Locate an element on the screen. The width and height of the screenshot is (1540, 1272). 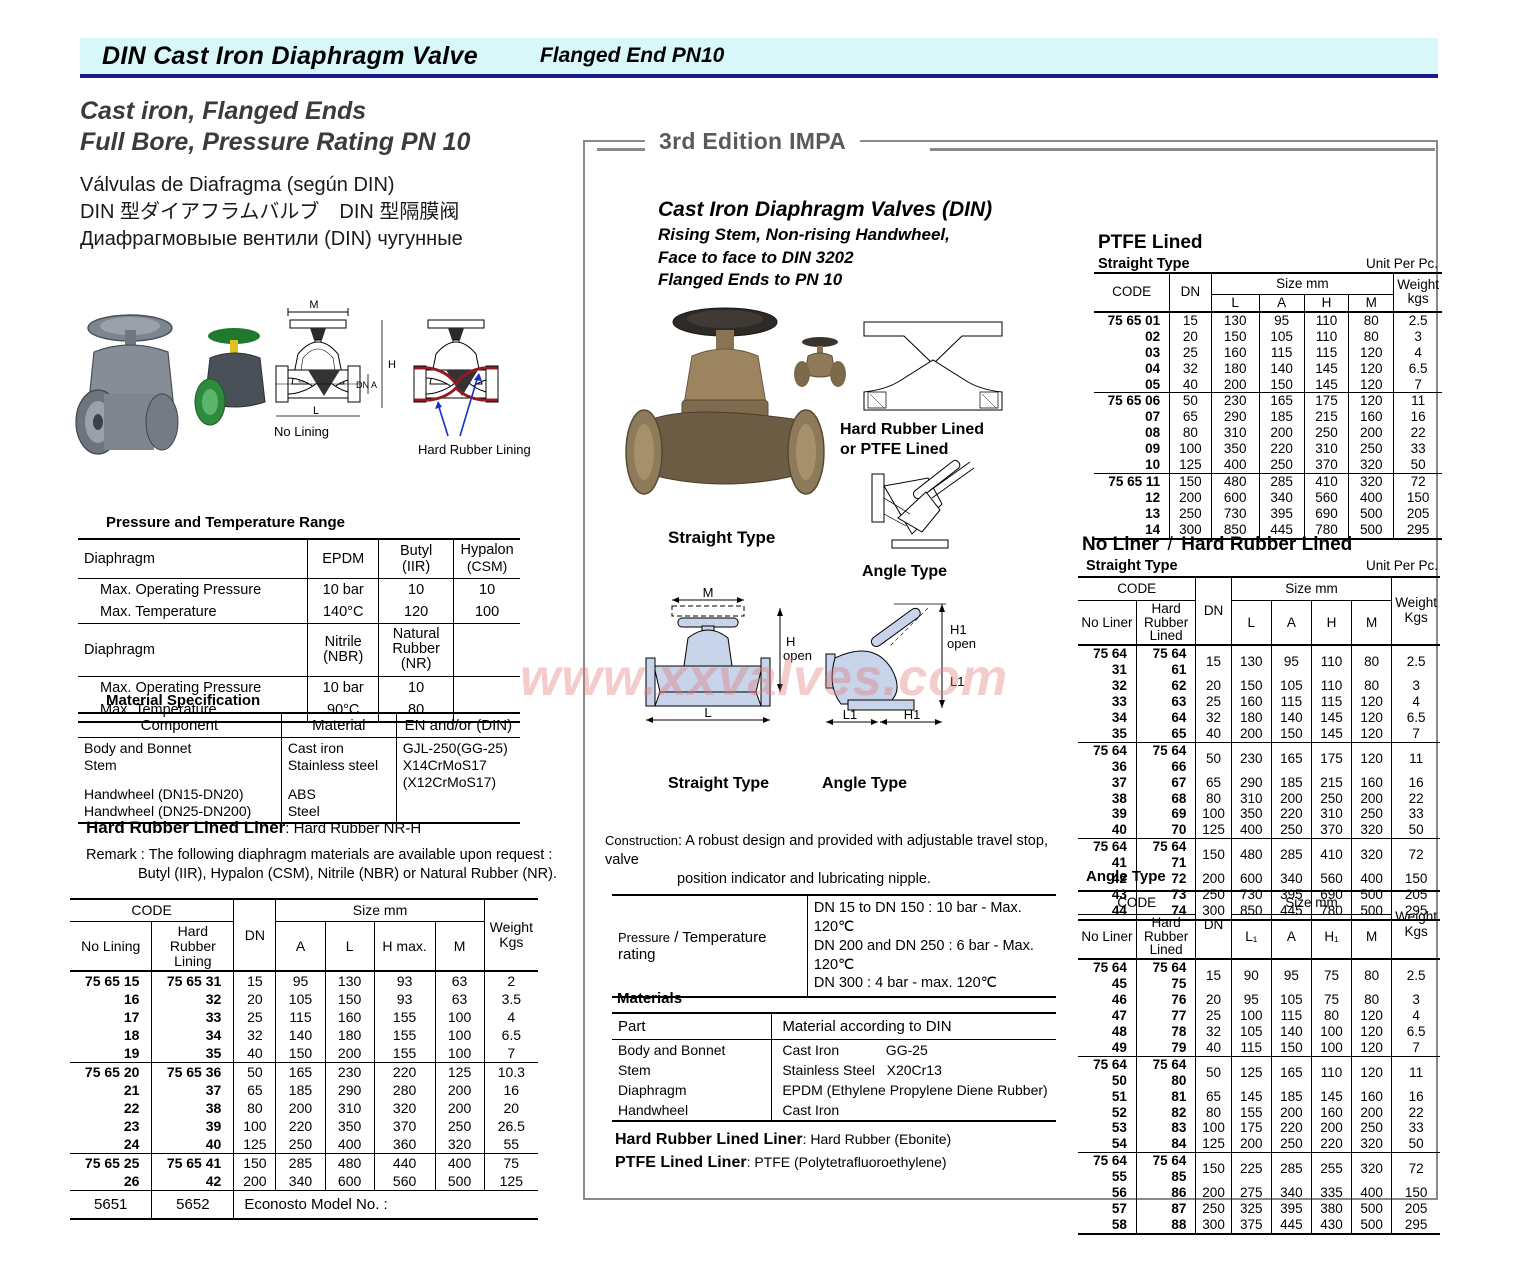
cell: 6.5 is located at coordinates (1417, 368).